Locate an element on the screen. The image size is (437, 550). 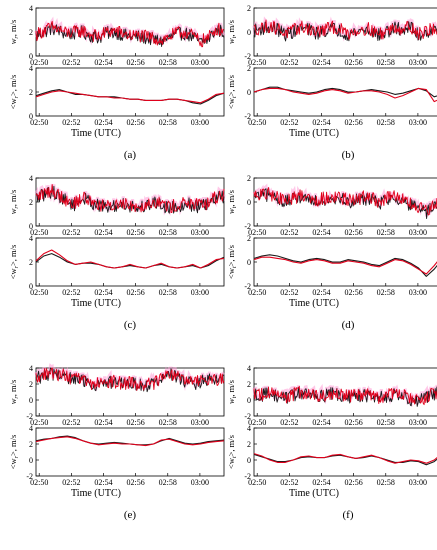
panel-label: (d) is located at coordinates (348, 325).